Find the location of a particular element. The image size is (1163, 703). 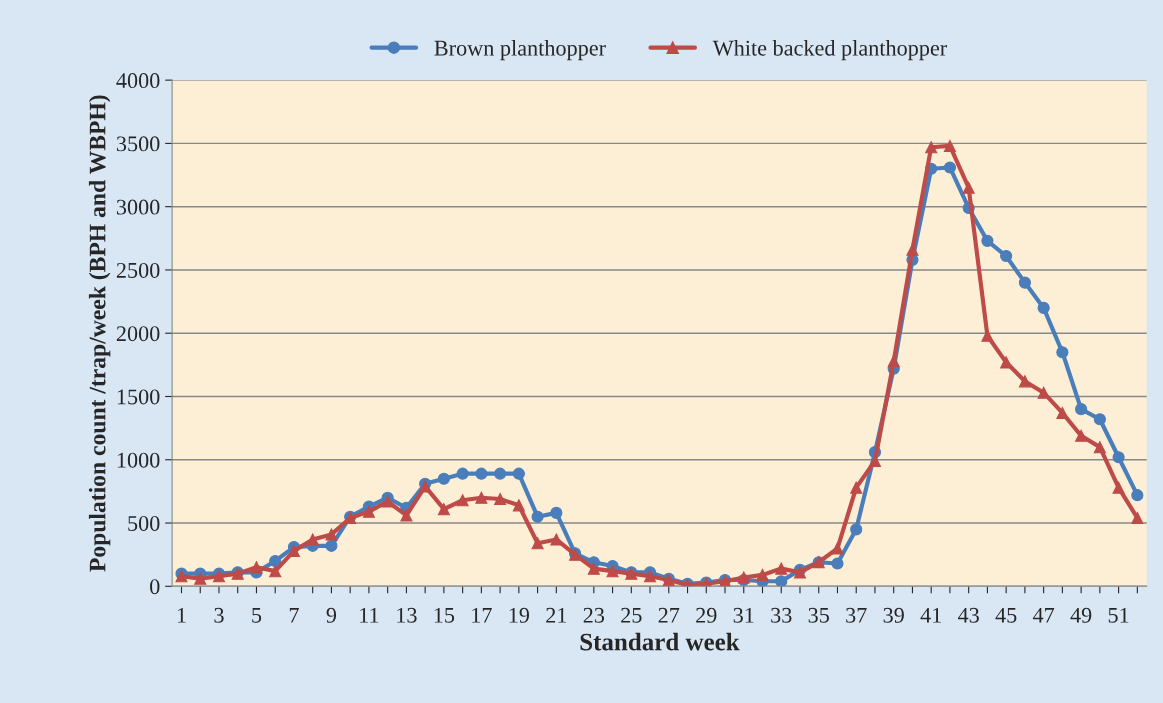

x-tick-label: 13 is located at coordinates (407, 615).